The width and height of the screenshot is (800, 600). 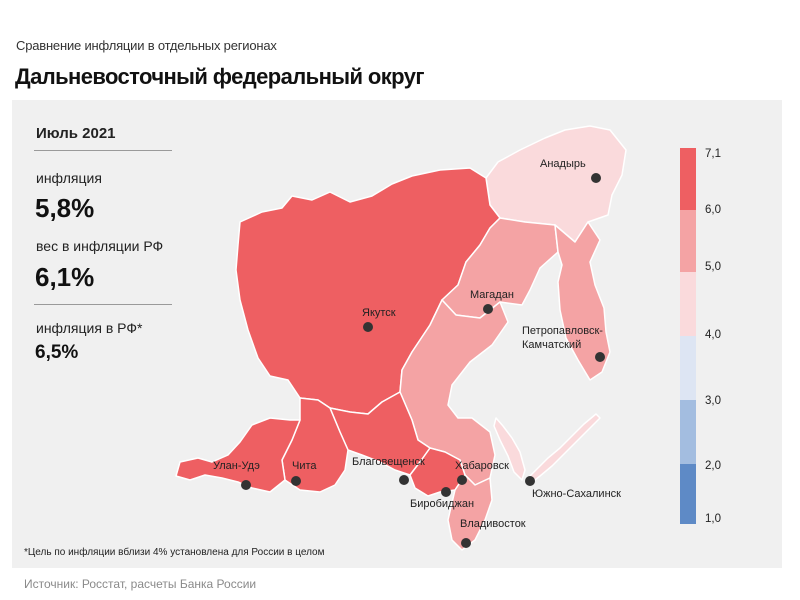 What do you see at coordinates (713, 335) in the screenshot?
I see `scale-tick-label: 4,0` at bounding box center [713, 335].